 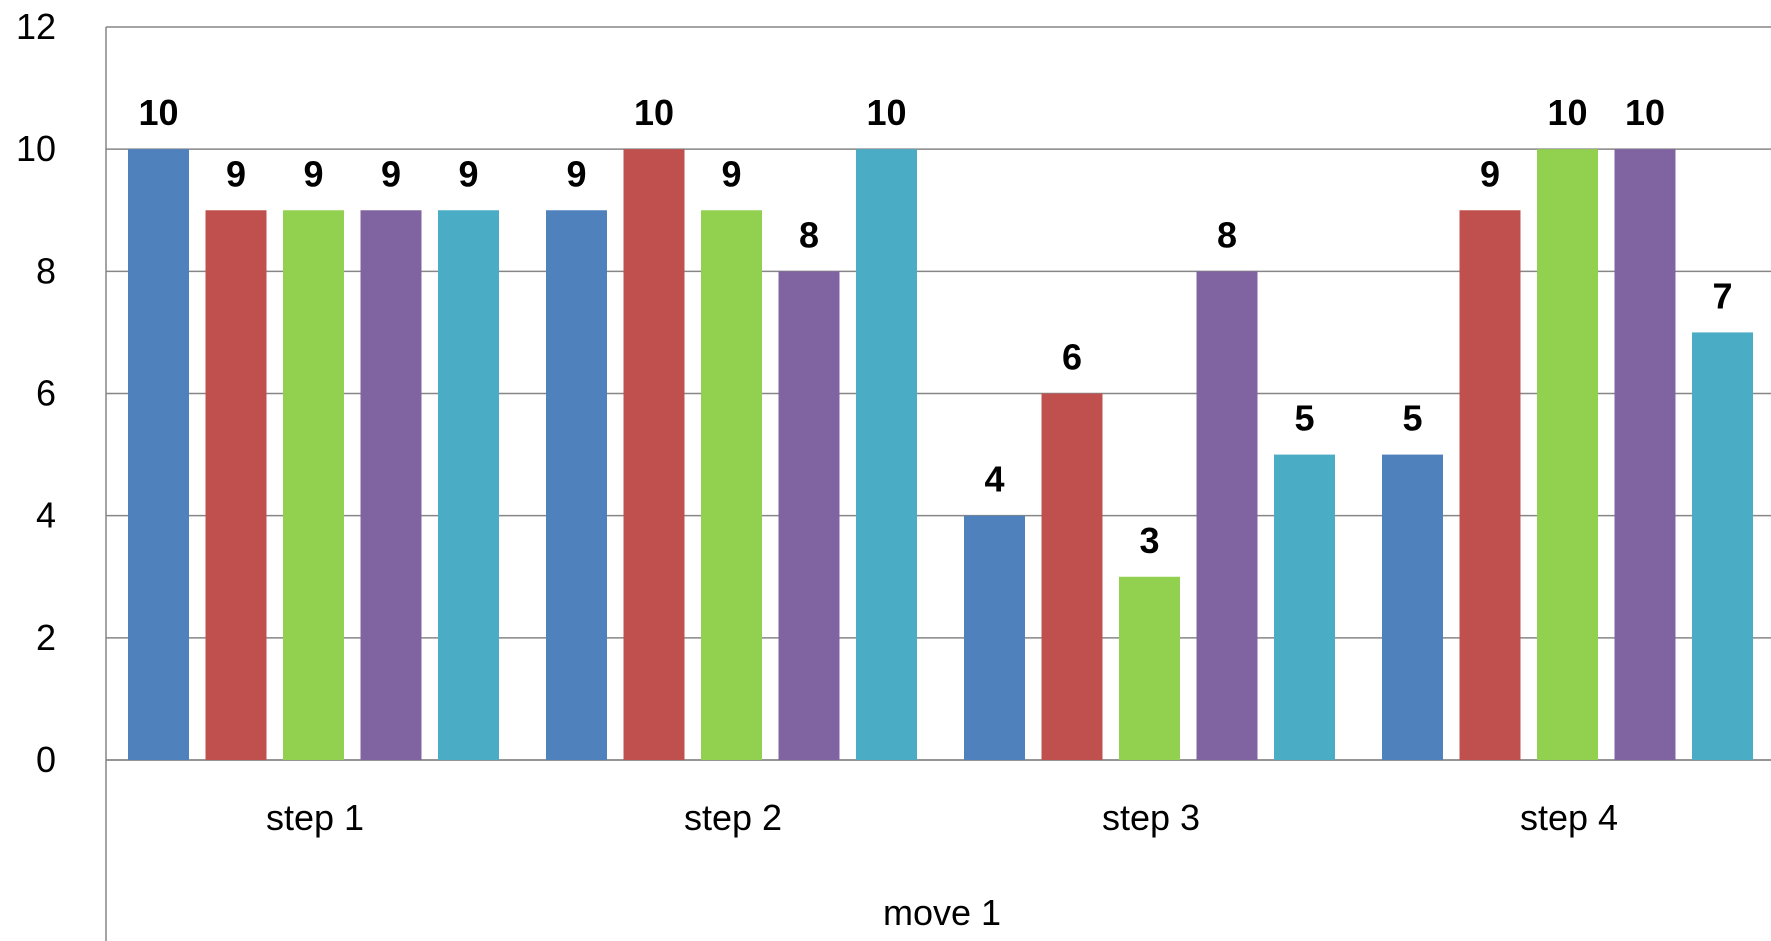 What do you see at coordinates (1569, 817) in the screenshot?
I see `category-label: step 4` at bounding box center [1569, 817].